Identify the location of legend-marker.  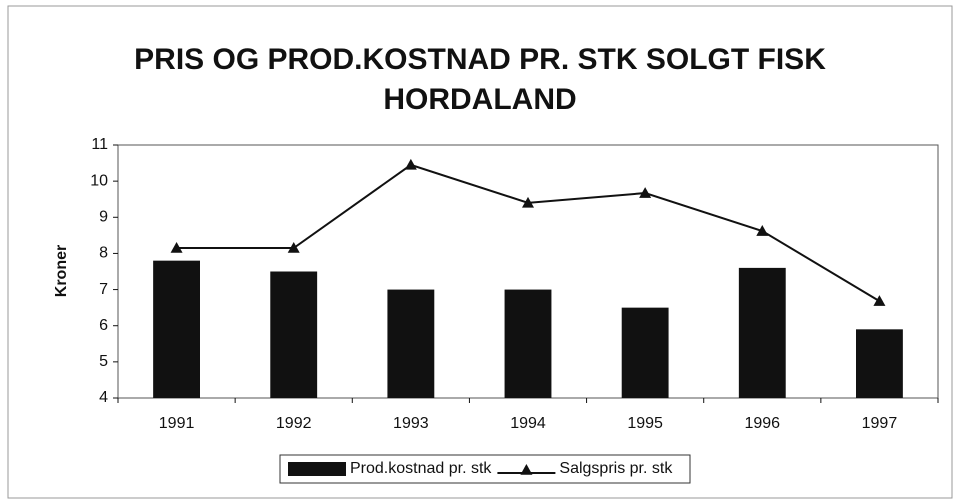
(526, 469).